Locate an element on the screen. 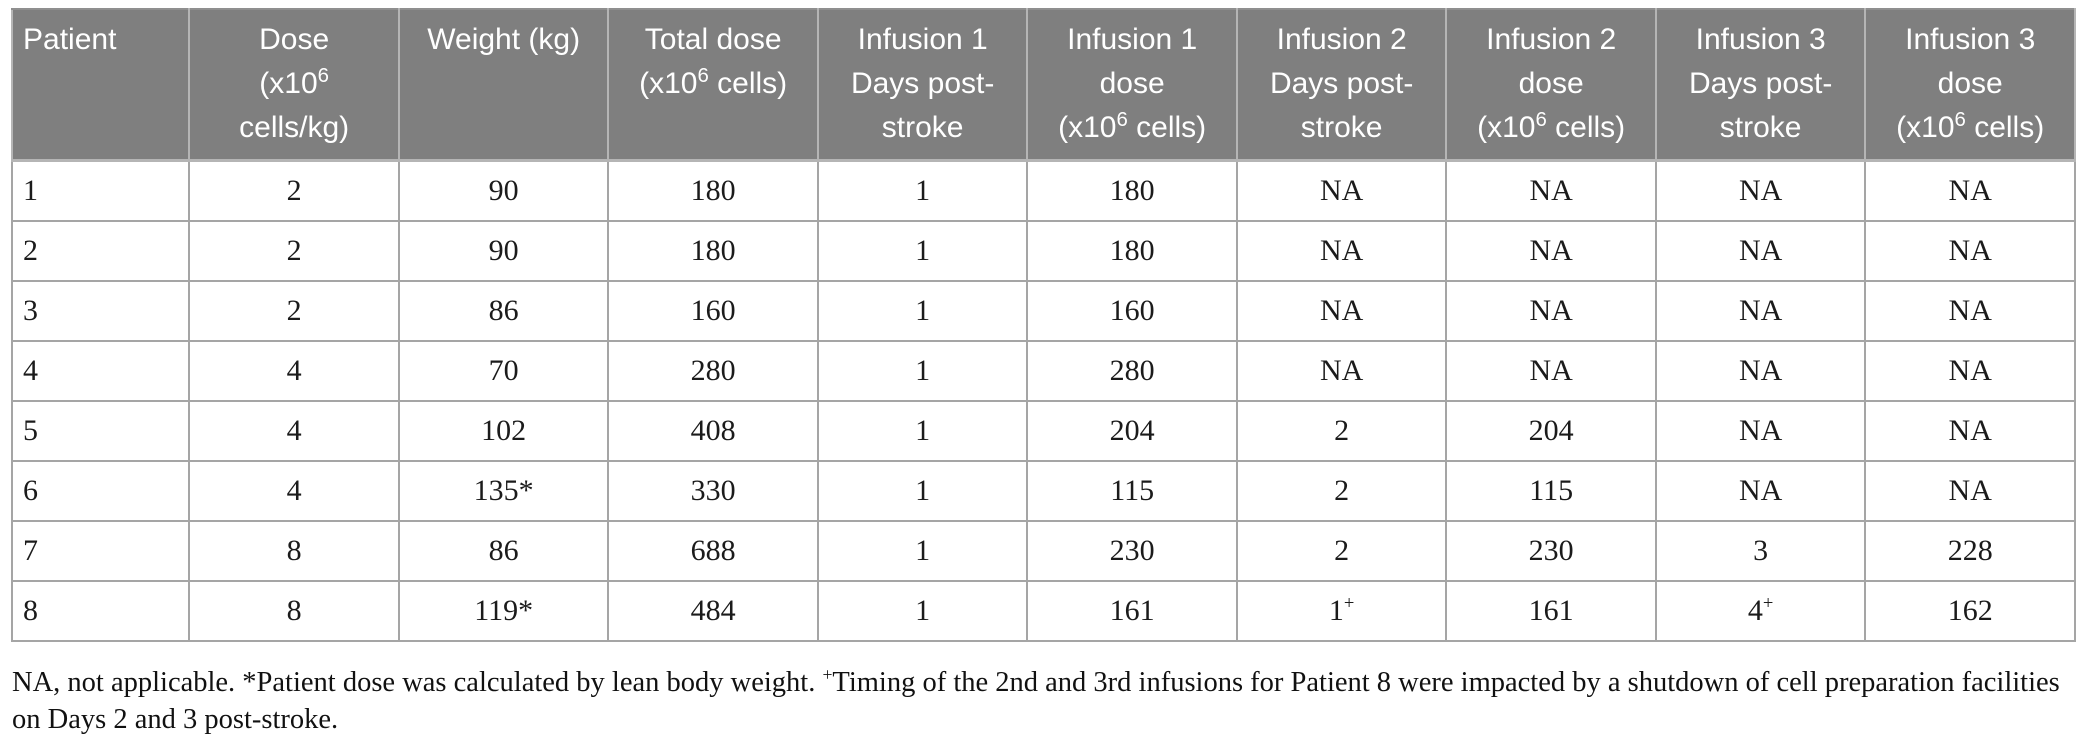  table-row: 5 4 102 408 1 204 2 204 NA NA is located at coordinates (1043, 430).